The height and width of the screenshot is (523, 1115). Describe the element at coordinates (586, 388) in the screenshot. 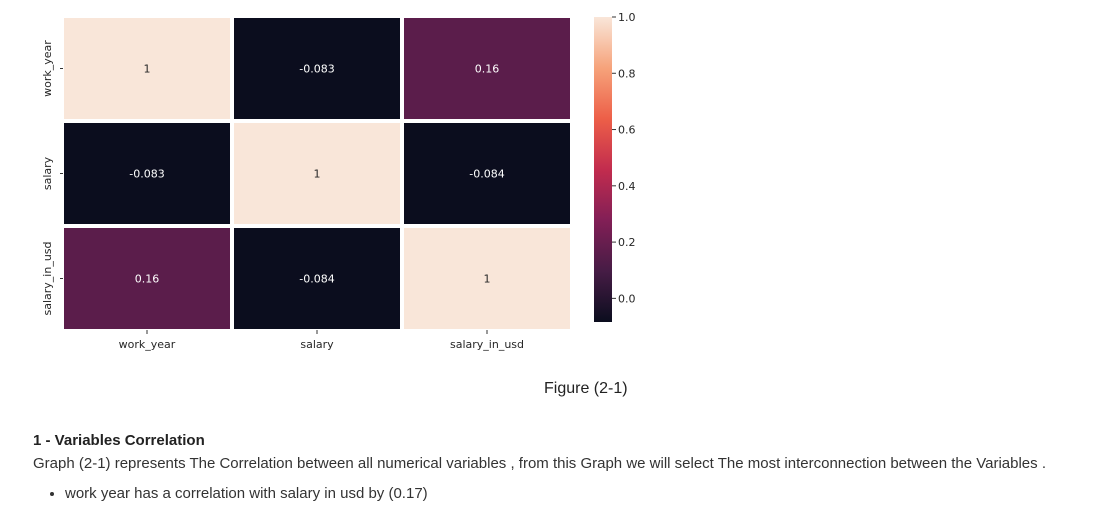

I see `figure-caption: Figure (2-1)` at that location.